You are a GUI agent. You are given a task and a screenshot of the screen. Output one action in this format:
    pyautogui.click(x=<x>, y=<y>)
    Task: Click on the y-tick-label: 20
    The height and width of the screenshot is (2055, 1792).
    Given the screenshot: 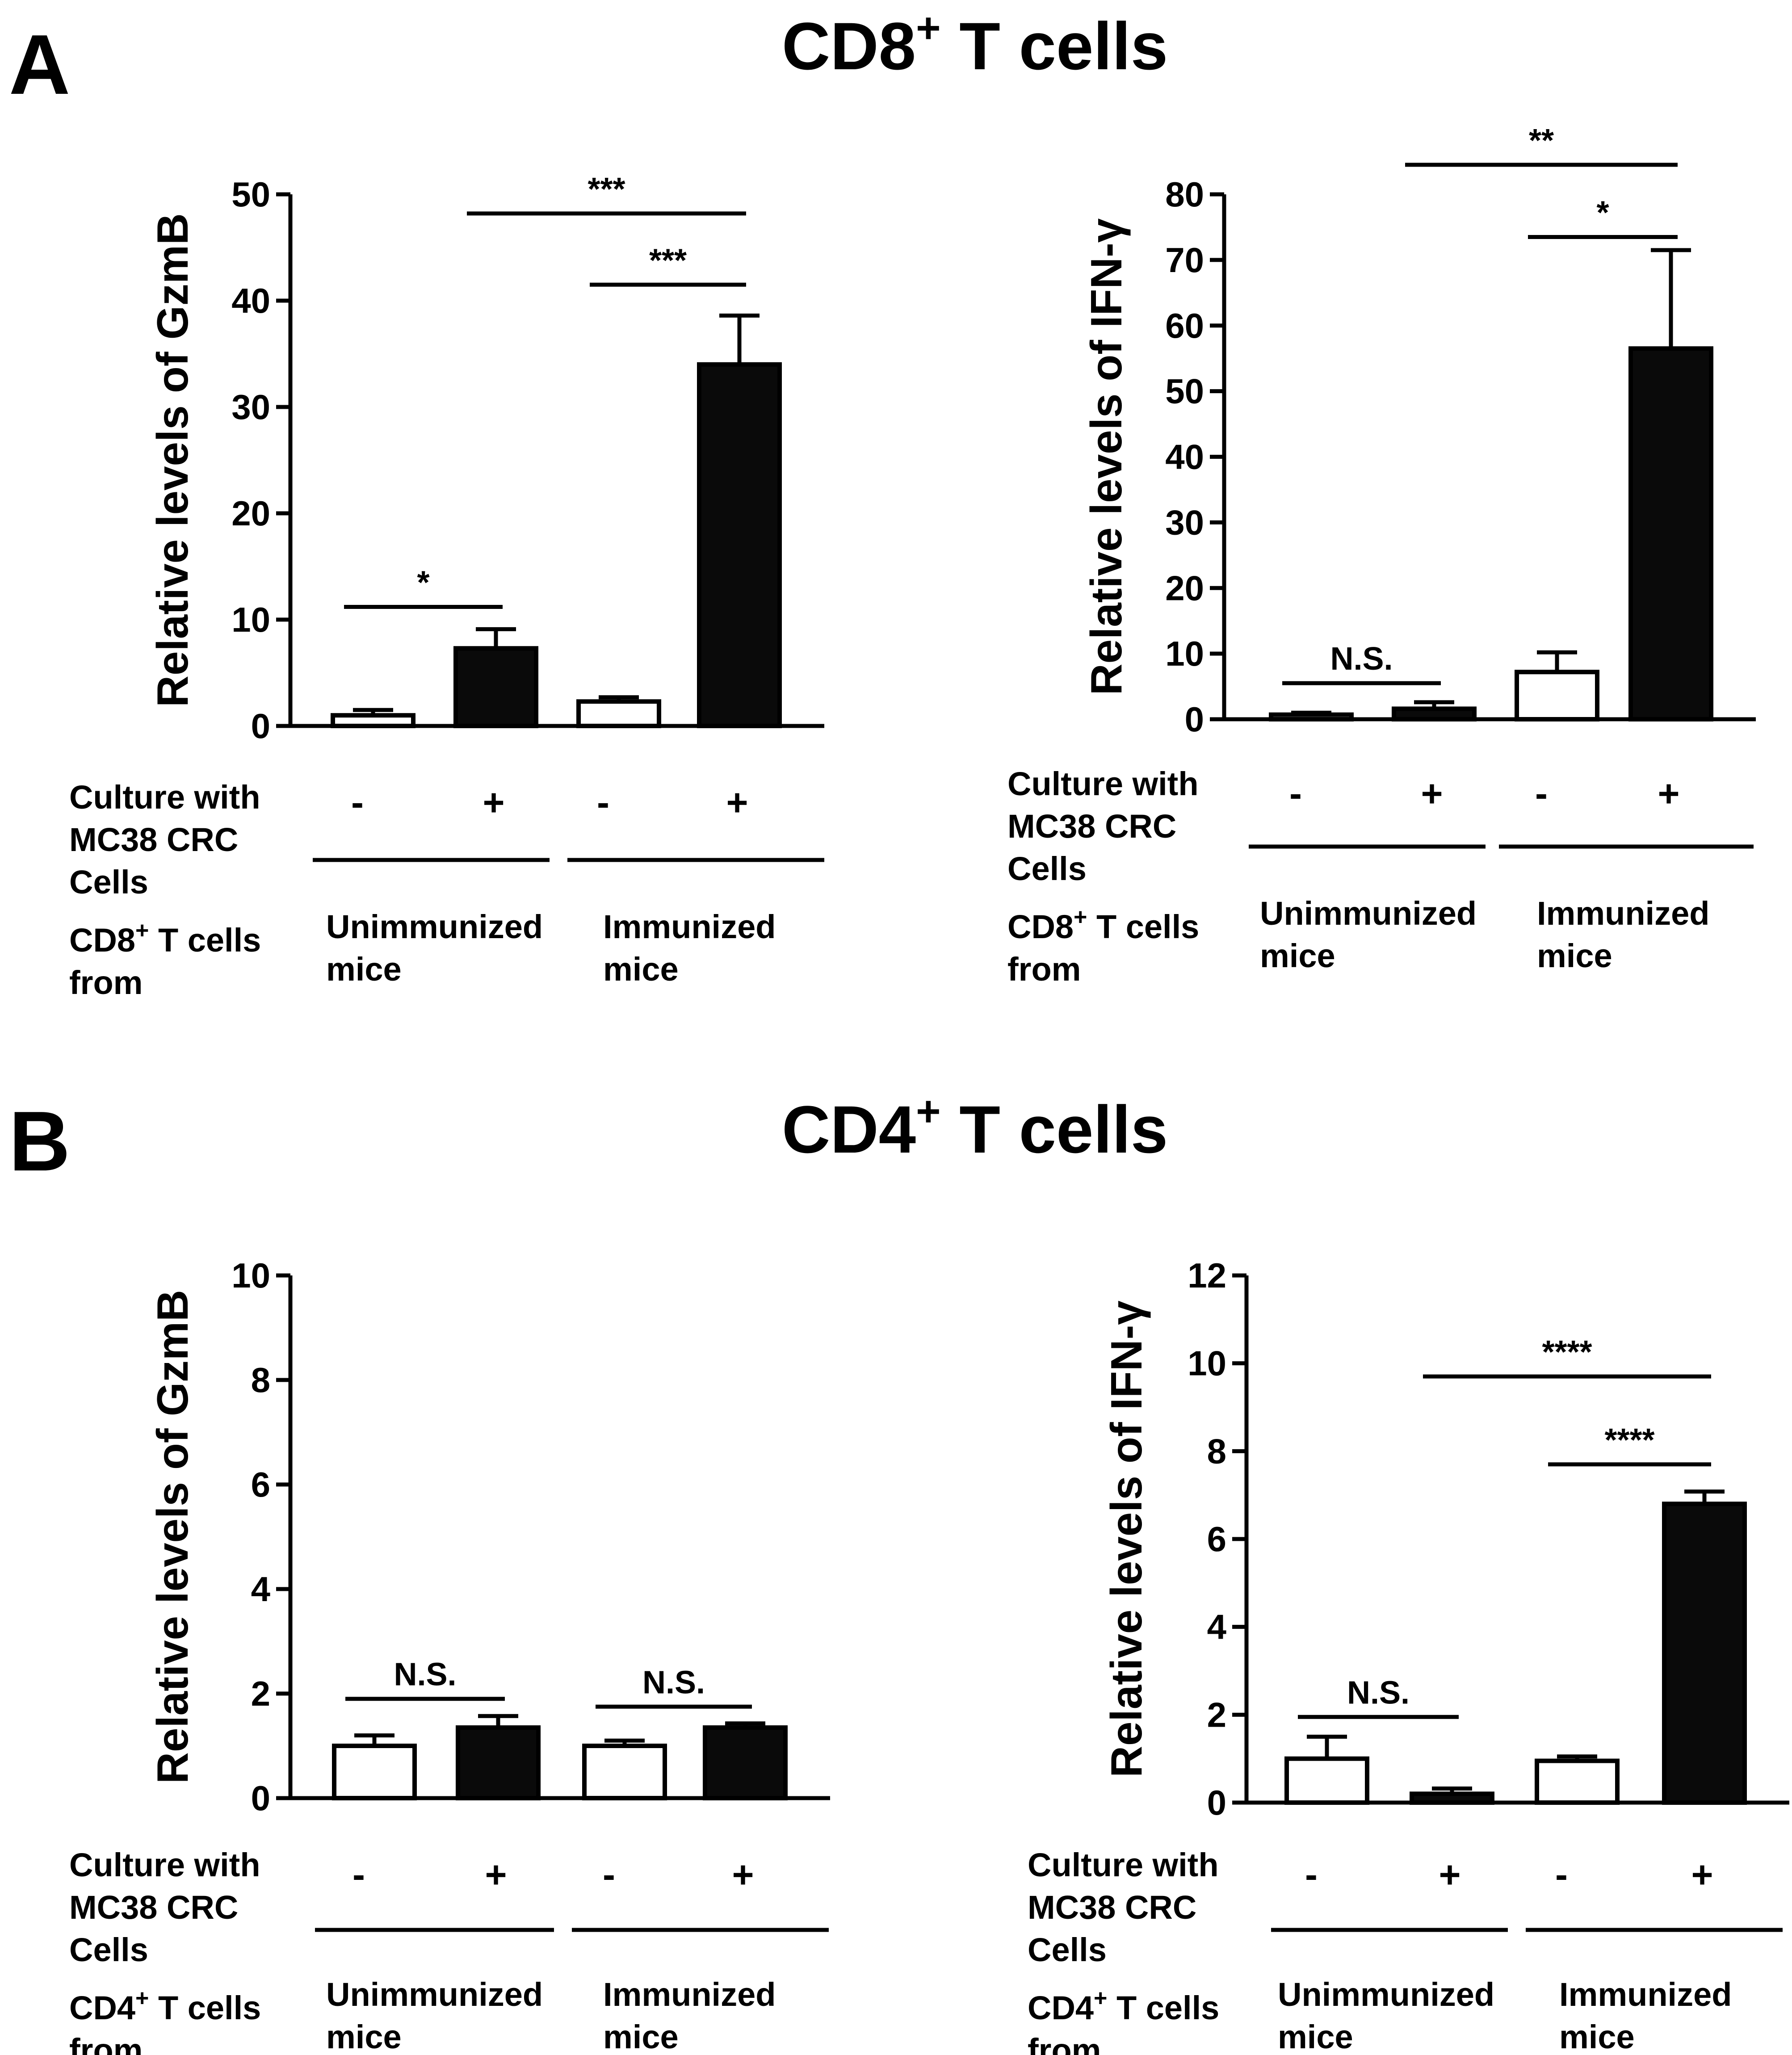 What is the action you would take?
    pyautogui.click(x=250, y=513)
    